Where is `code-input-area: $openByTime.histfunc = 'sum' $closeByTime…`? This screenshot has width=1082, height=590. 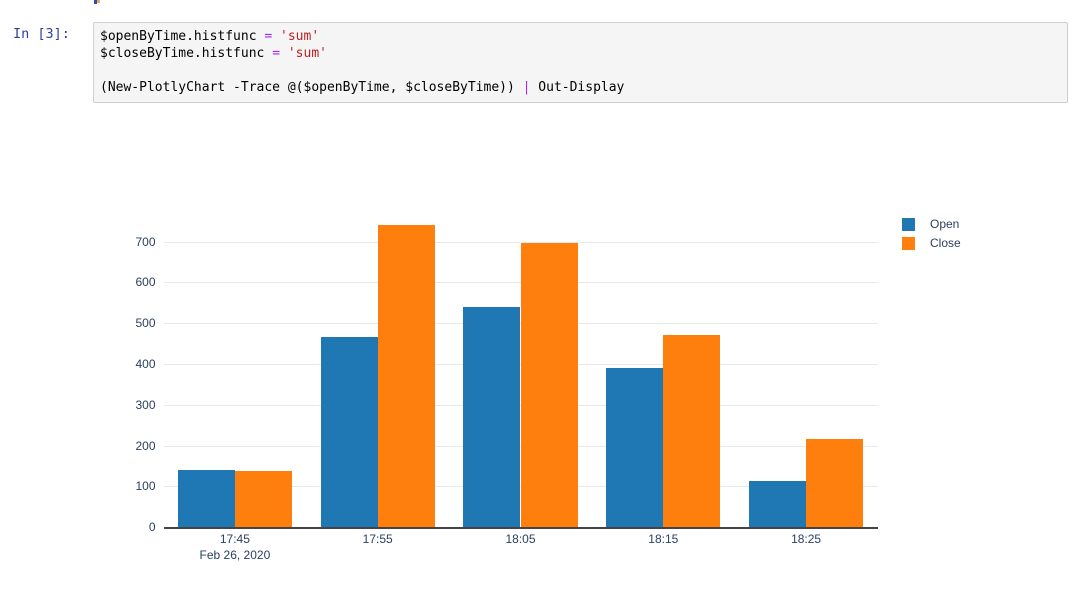
code-input-area: $openByTime.histfunc = 'sum' $closeByTime… is located at coordinates (580, 62).